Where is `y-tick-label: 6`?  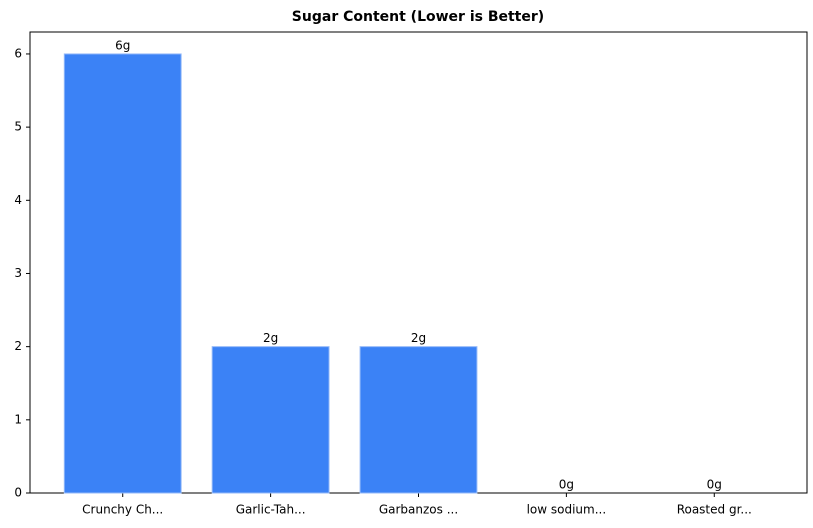
y-tick-label: 6 is located at coordinates (18, 53).